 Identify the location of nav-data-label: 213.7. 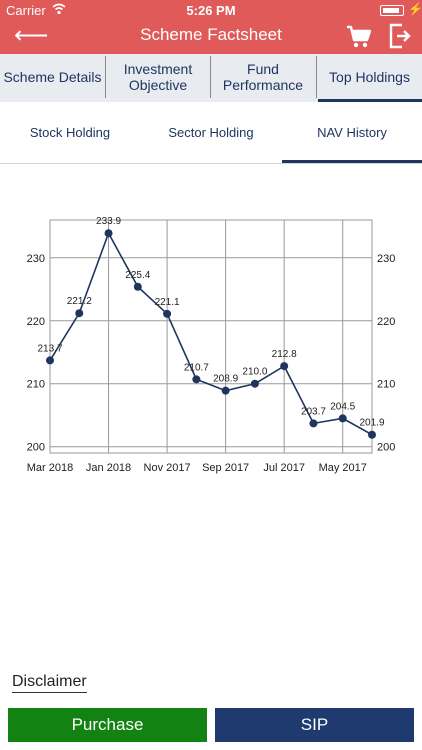
(49, 348).